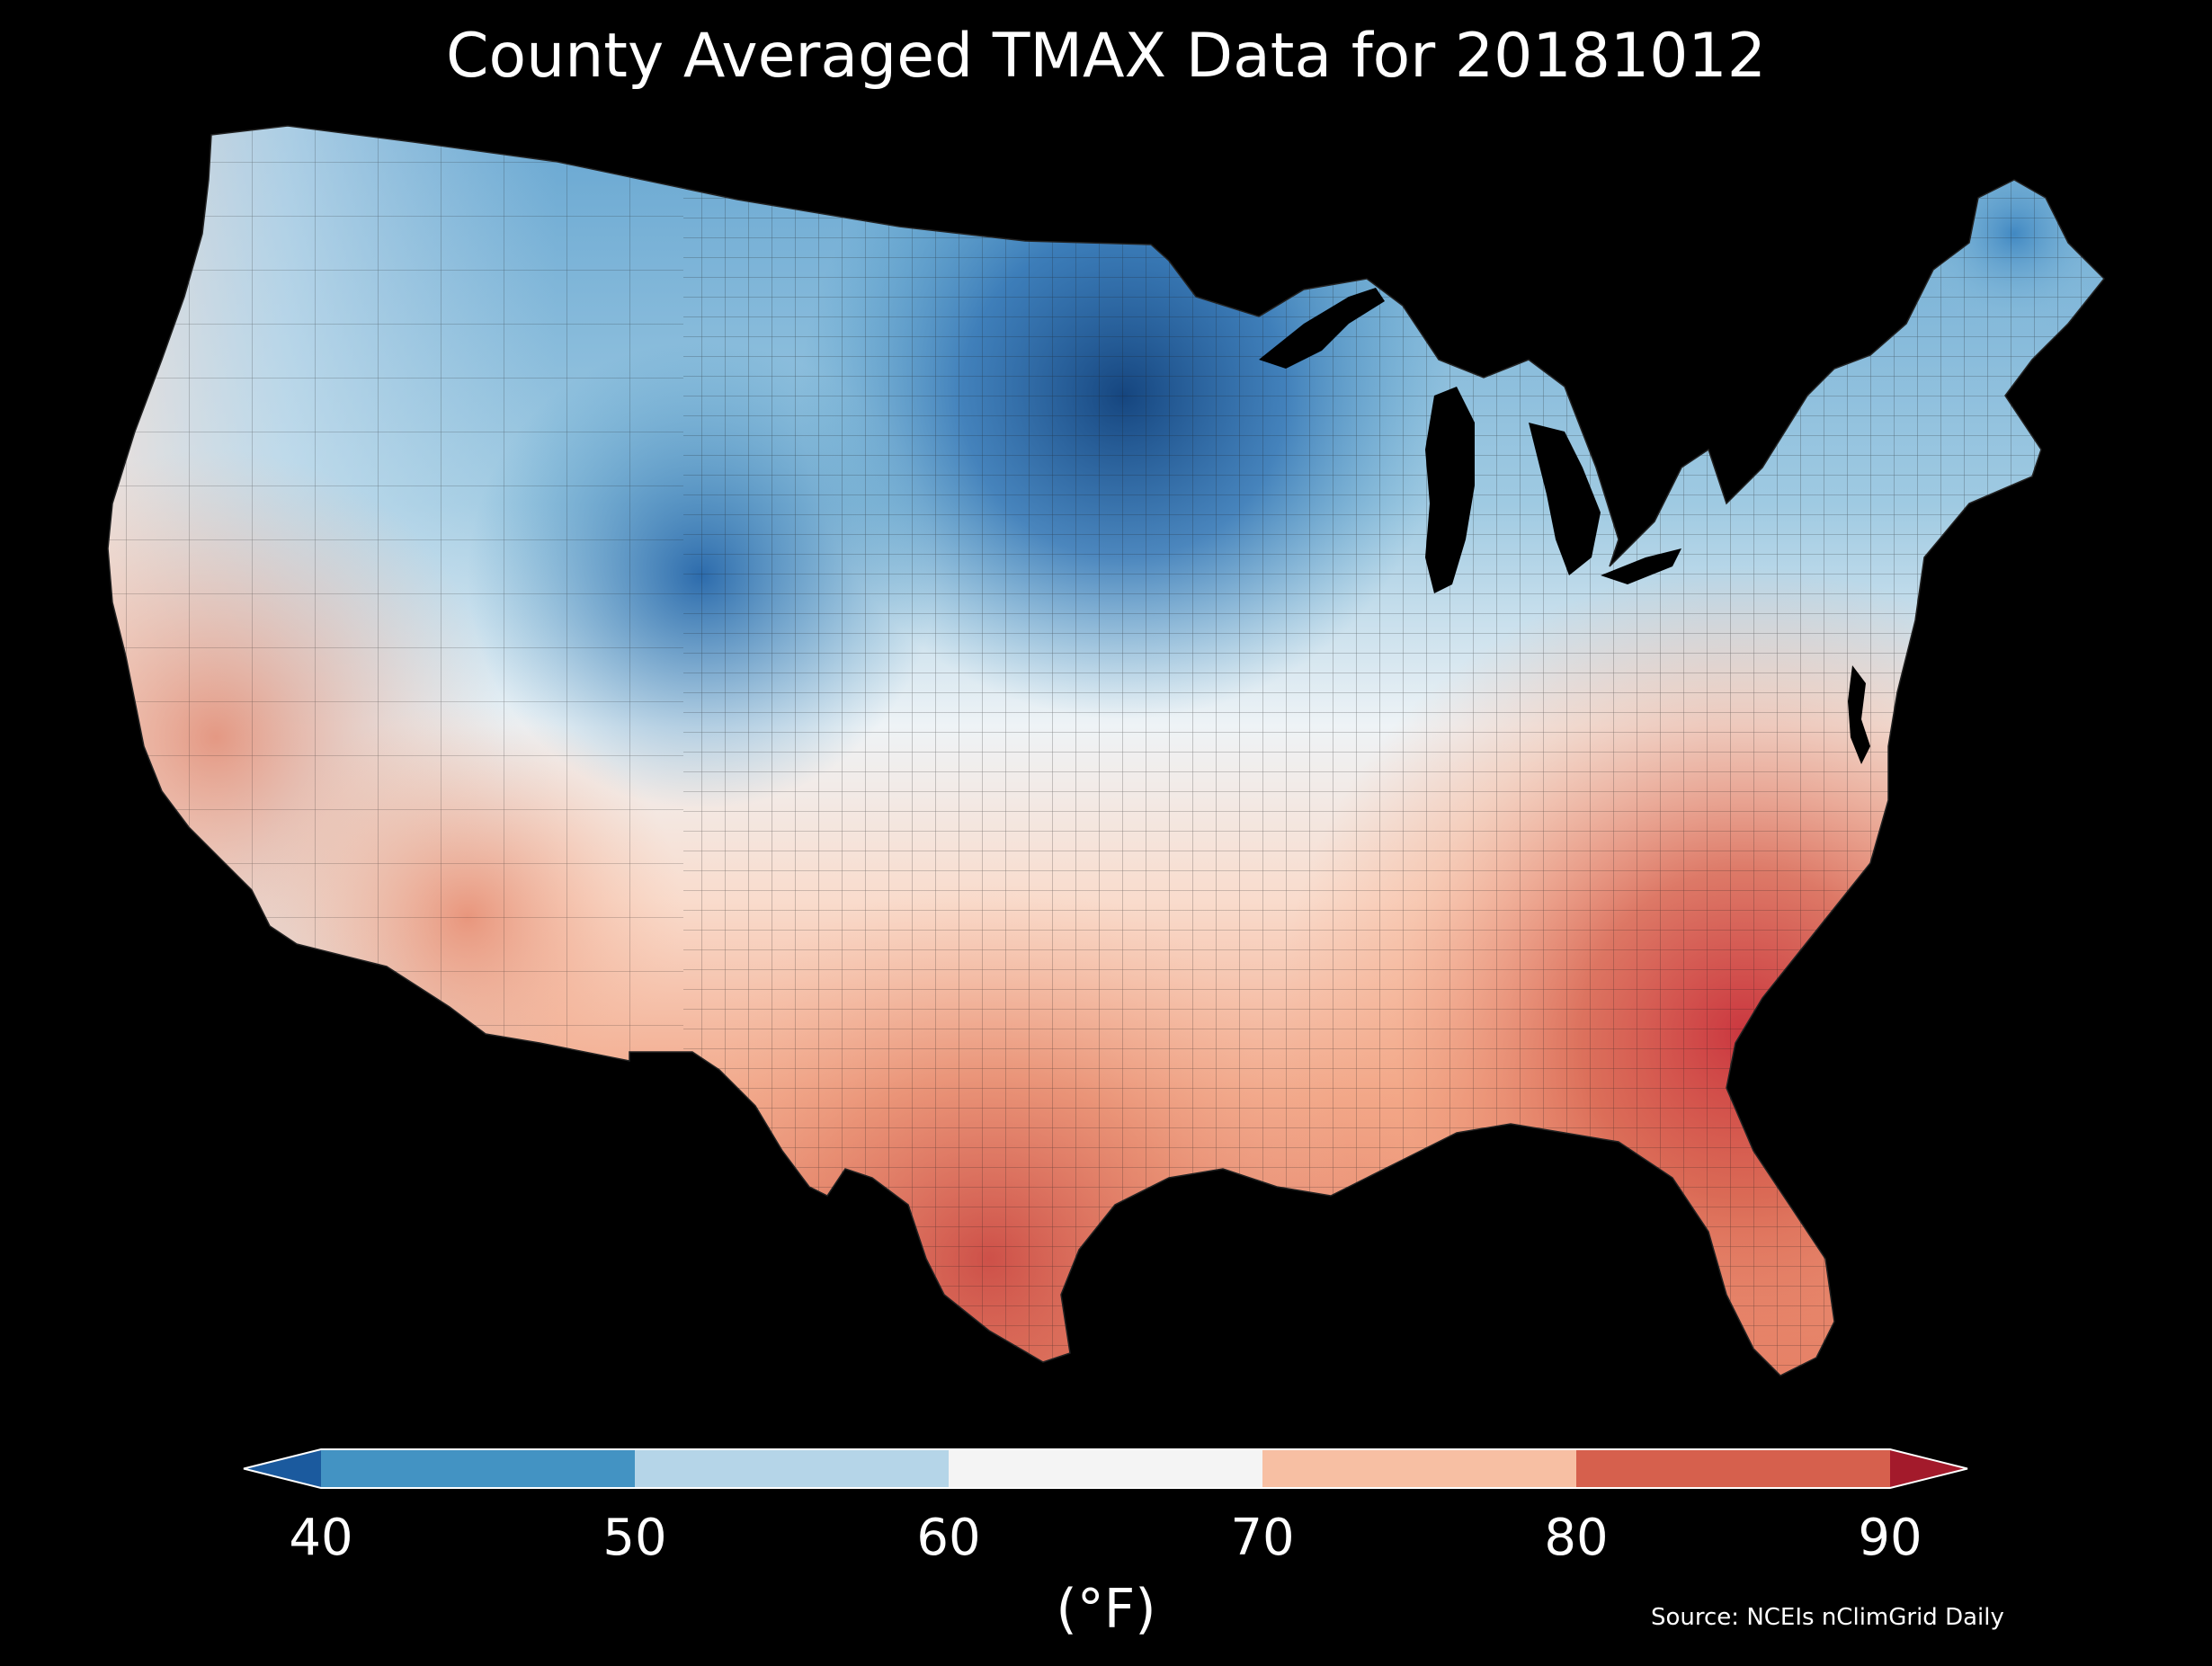 The width and height of the screenshot is (2212, 1666). Describe the element at coordinates (634, 1538) in the screenshot. I see `colorbar-tick-label: 50` at that location.